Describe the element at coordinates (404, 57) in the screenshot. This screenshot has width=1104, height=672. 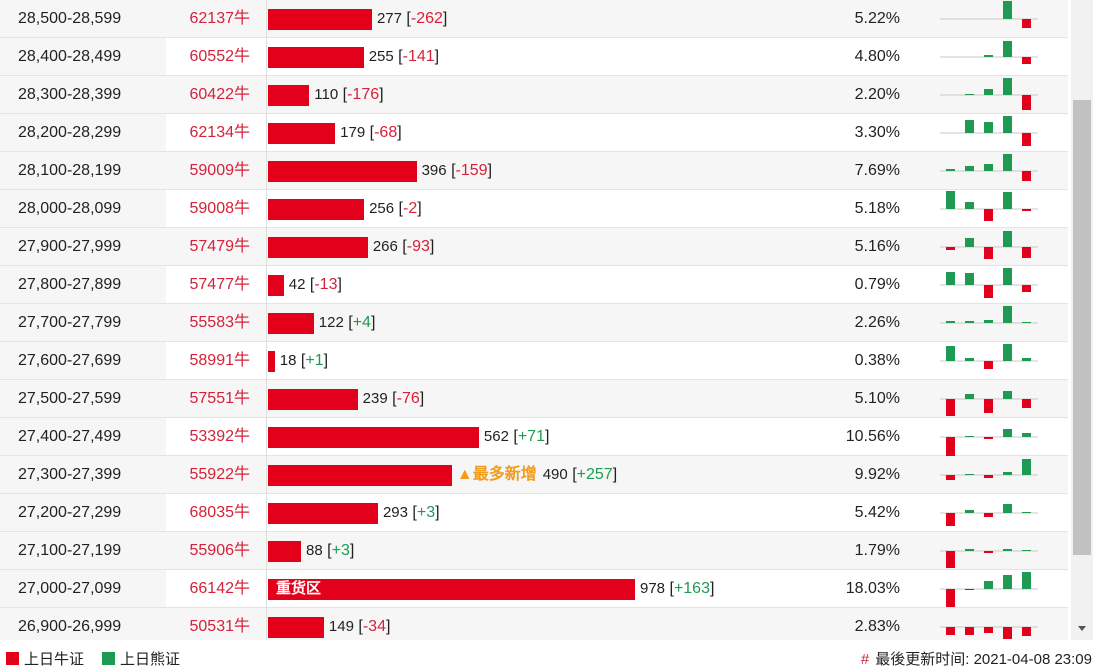
I see `bar-text: 255 -141` at that location.